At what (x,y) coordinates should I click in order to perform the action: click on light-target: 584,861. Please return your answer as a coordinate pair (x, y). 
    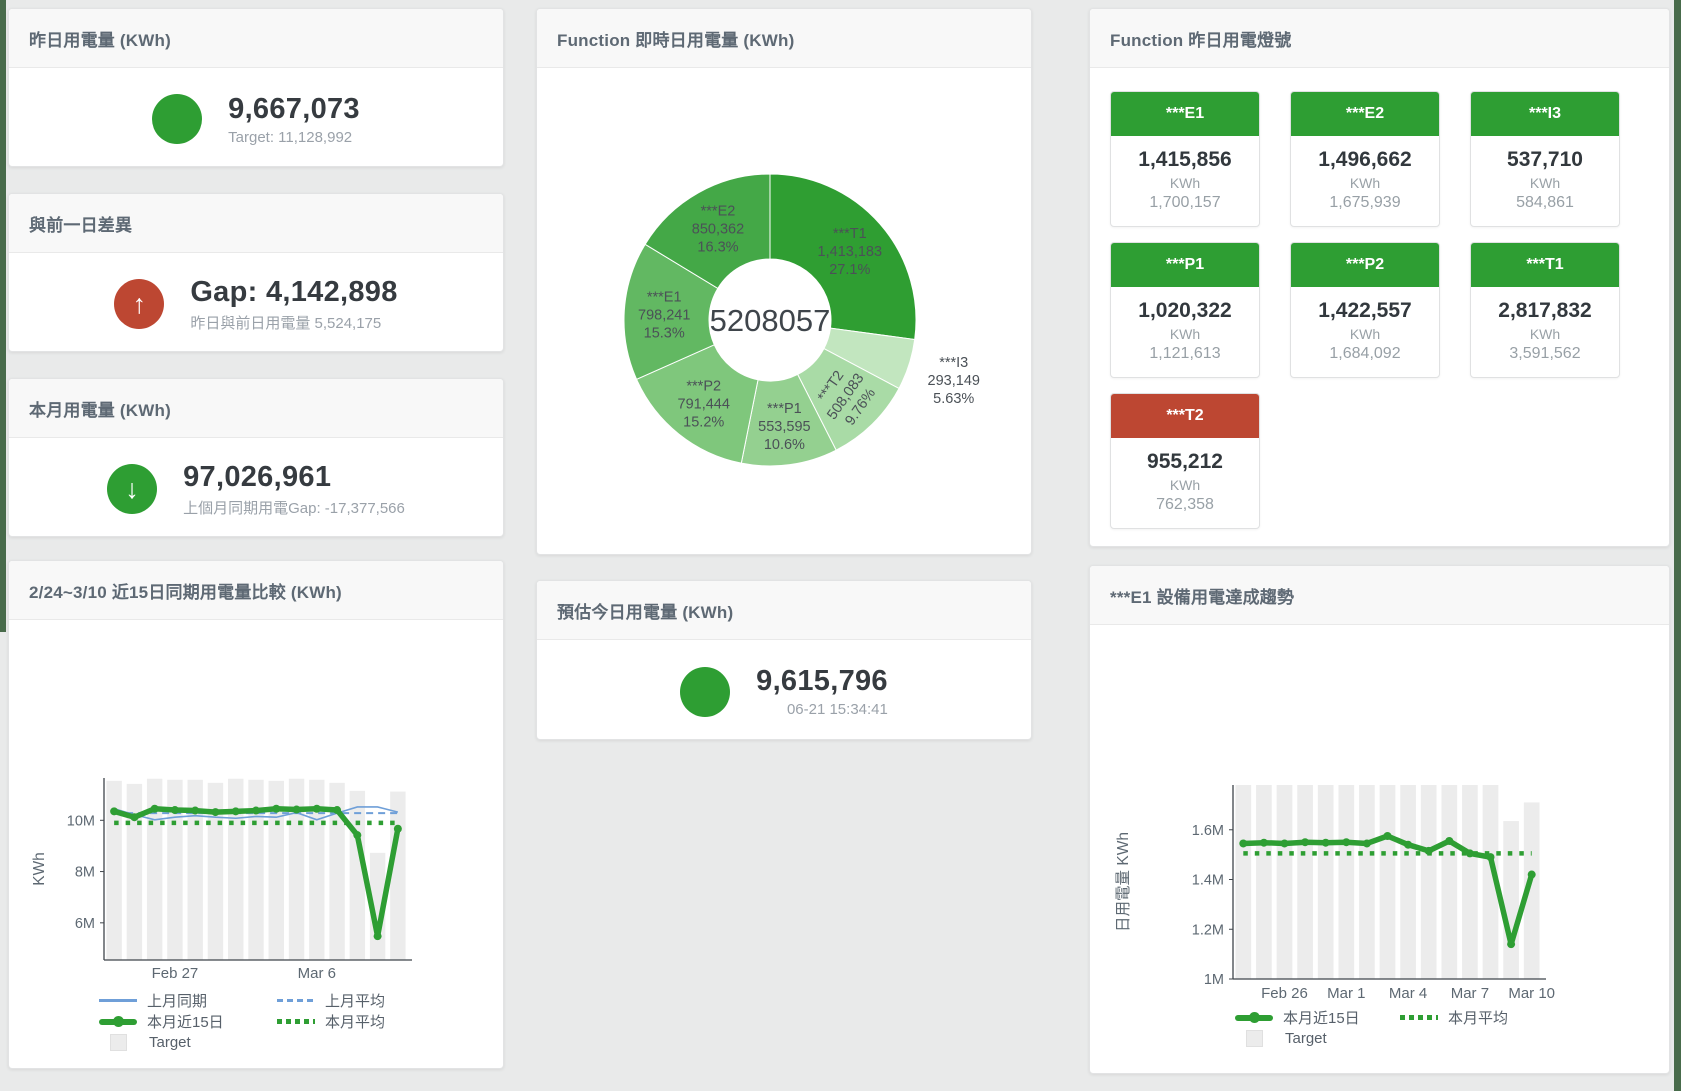
    Looking at the image, I should click on (1545, 202).